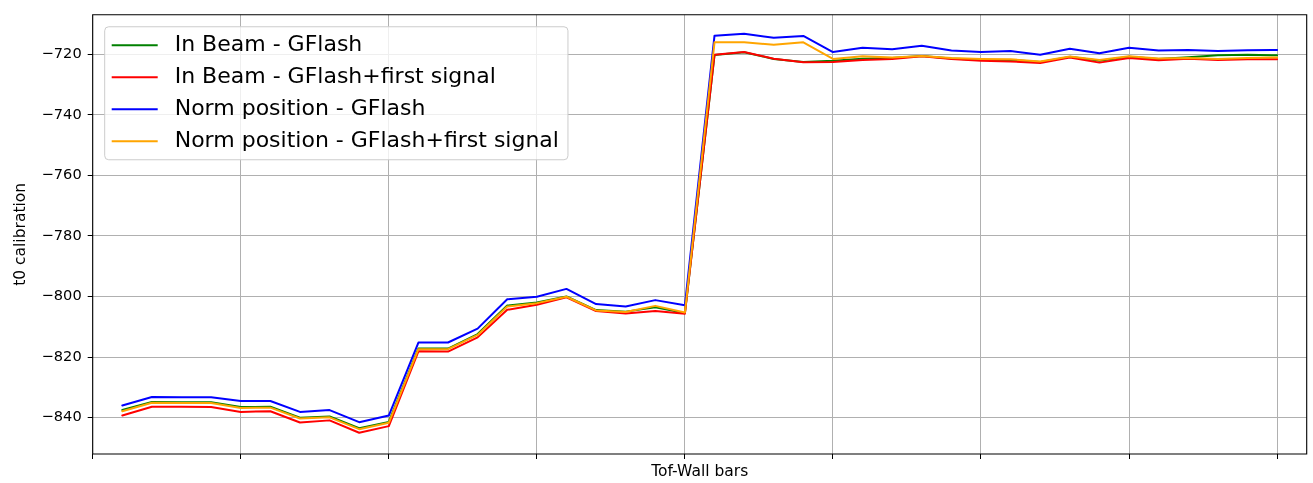 Image resolution: width=1313 pixels, height=483 pixels. Describe the element at coordinates (335, 75) in the screenshot. I see `legend-label: In Beam - GFlash+first signal` at that location.